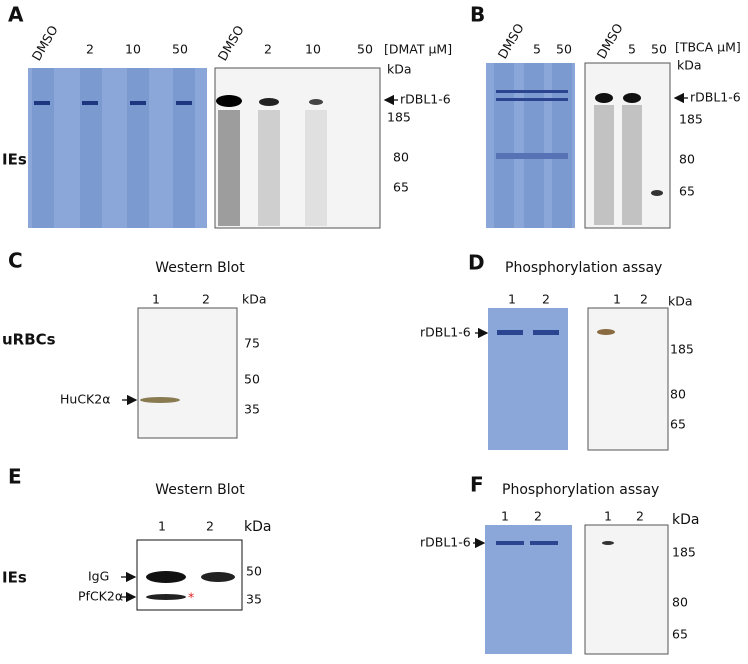 Image resolution: width=748 pixels, height=664 pixels. What do you see at coordinates (418, 49) in the screenshot?
I see `unit-label: [DMAT µM]` at bounding box center [418, 49].